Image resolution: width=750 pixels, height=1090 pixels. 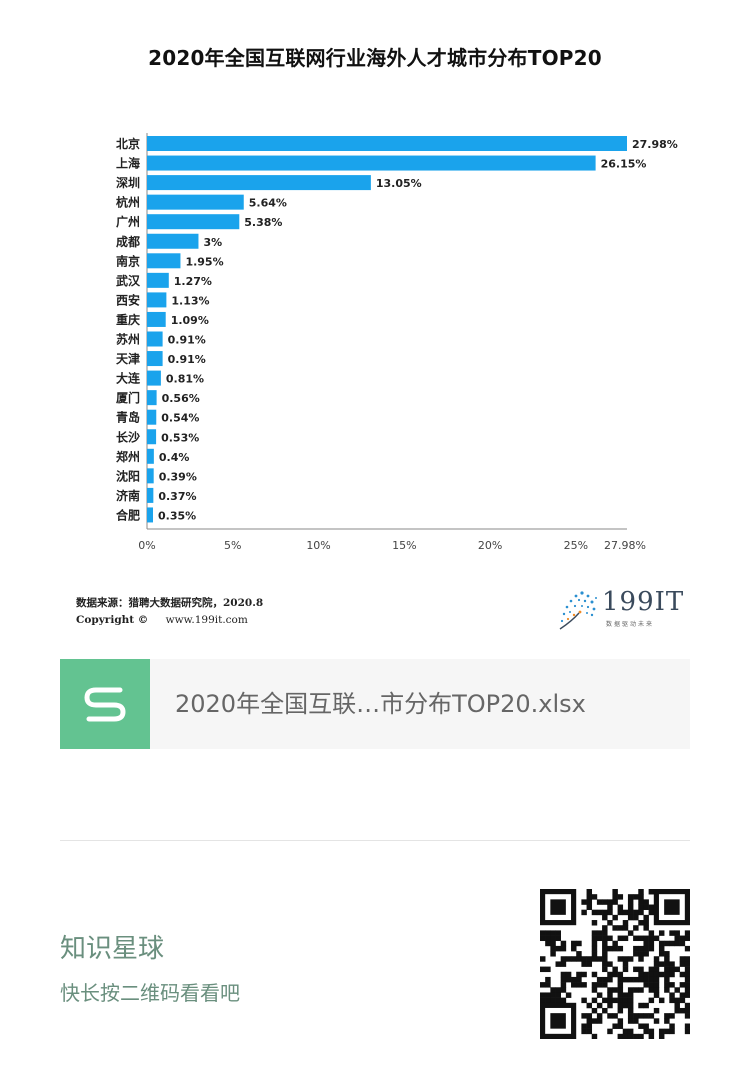 What do you see at coordinates (190, 300) in the screenshot?
I see `value-label: 1.13%` at bounding box center [190, 300].